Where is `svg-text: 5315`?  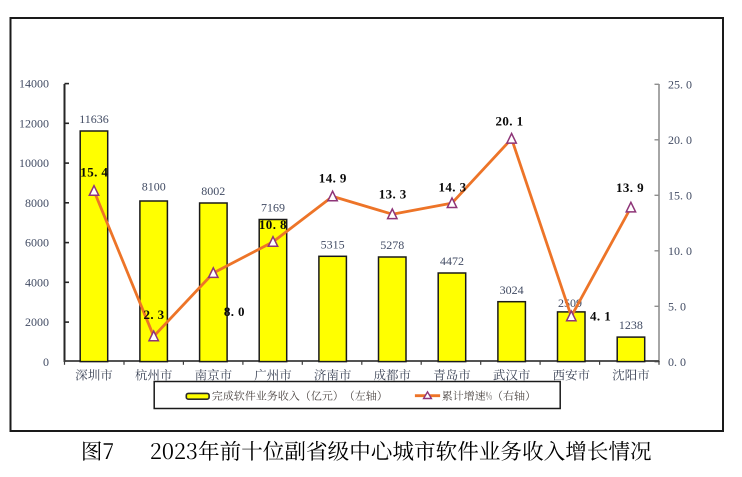
svg-text: 5315 is located at coordinates (333, 244).